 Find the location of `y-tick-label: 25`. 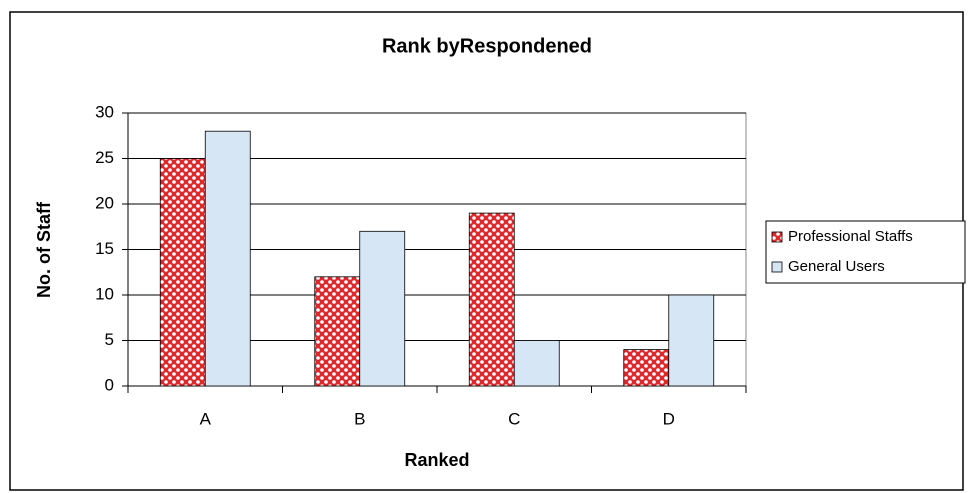

y-tick-label: 25 is located at coordinates (104, 157).